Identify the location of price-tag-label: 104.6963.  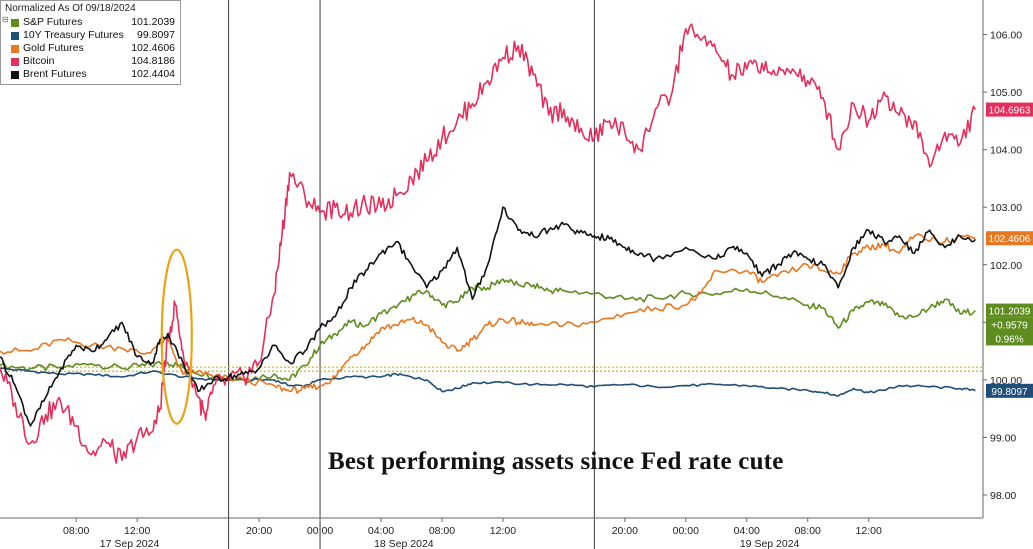
(1010, 111).